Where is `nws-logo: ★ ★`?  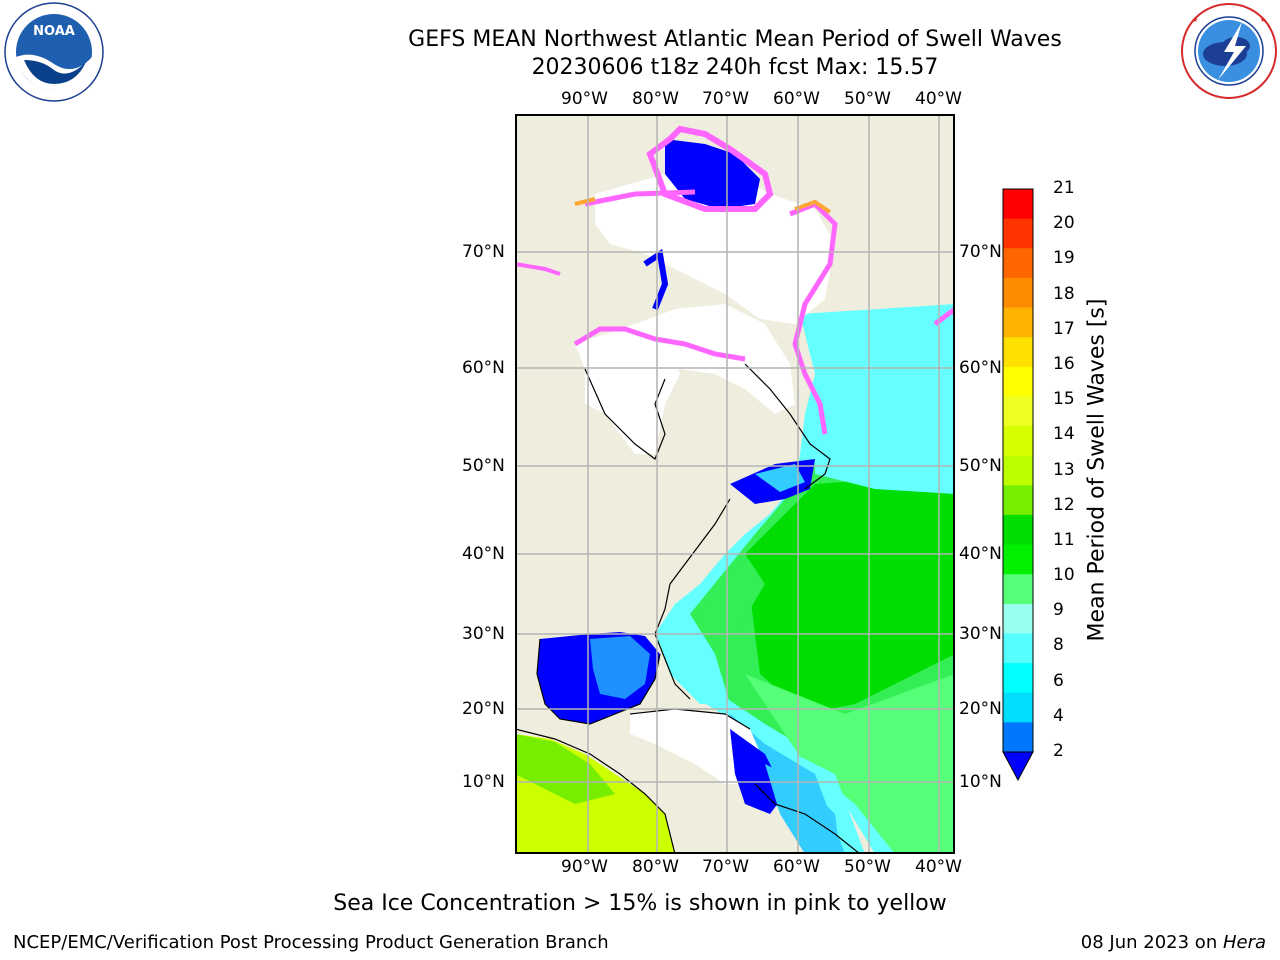
nws-logo: ★ ★ is located at coordinates (1229, 51).